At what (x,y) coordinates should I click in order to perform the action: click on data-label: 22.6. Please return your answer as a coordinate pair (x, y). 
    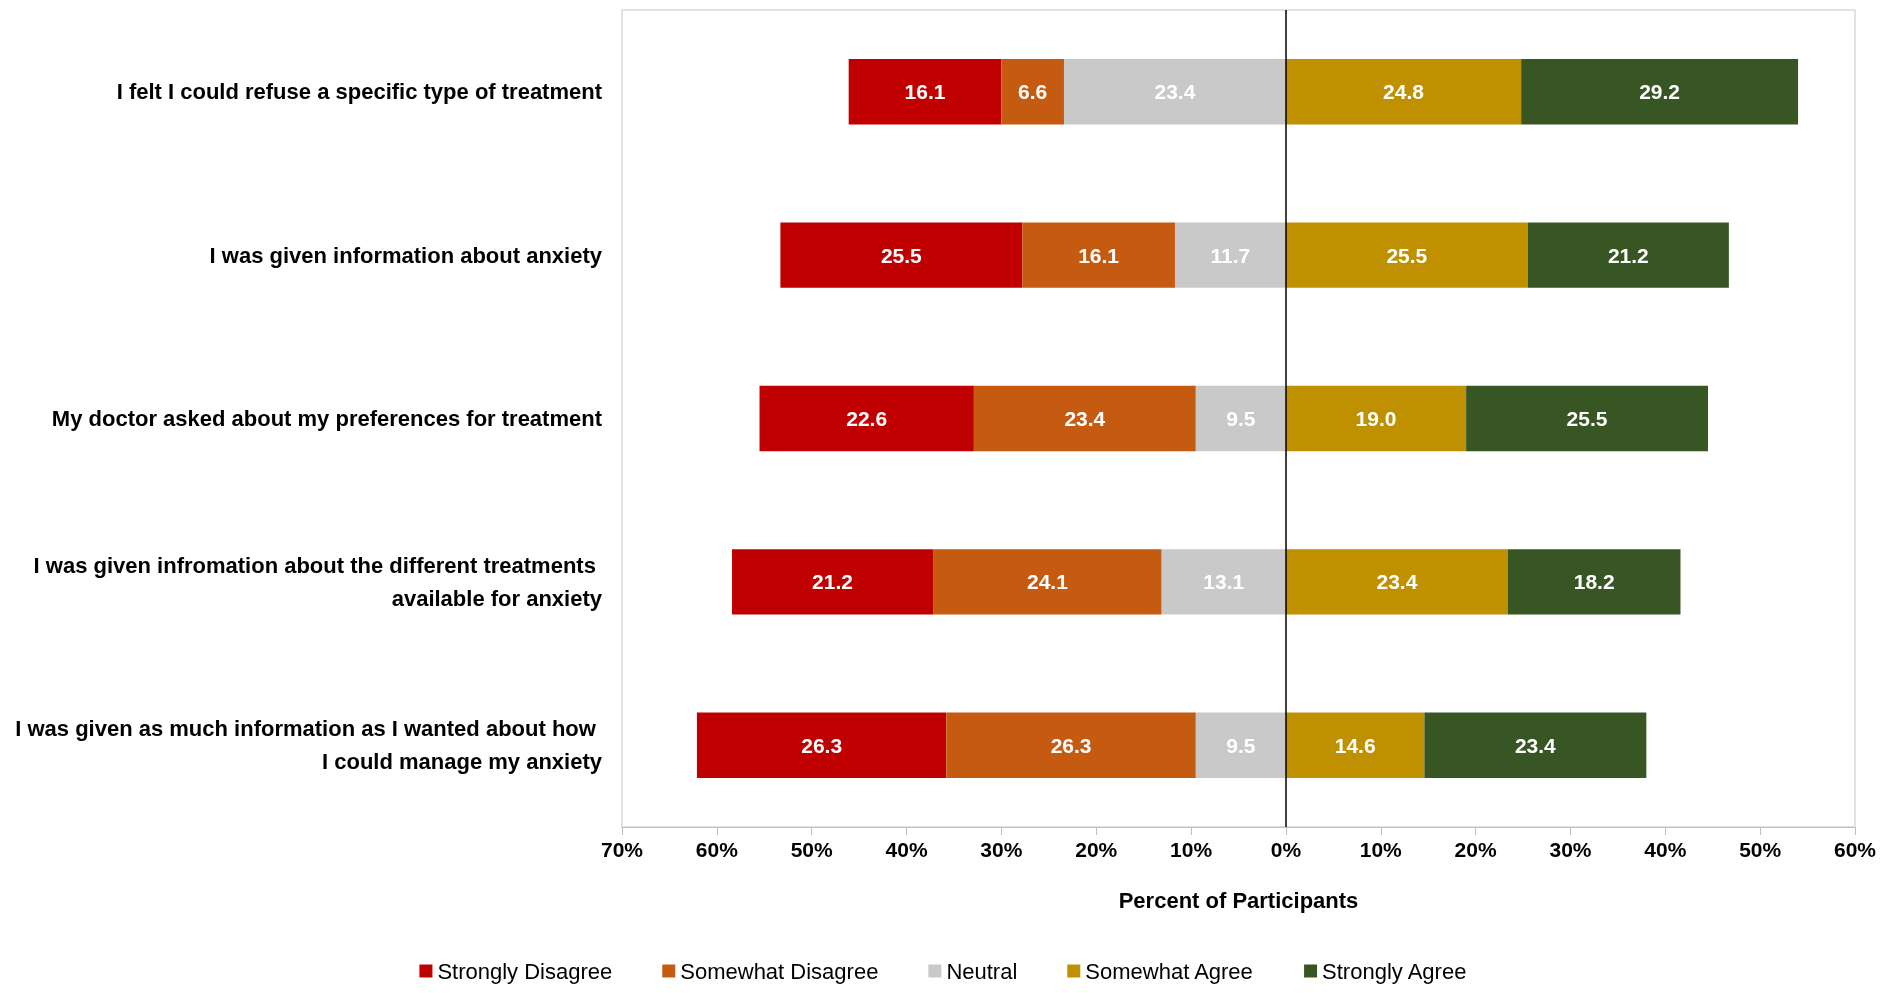
    Looking at the image, I should click on (867, 418).